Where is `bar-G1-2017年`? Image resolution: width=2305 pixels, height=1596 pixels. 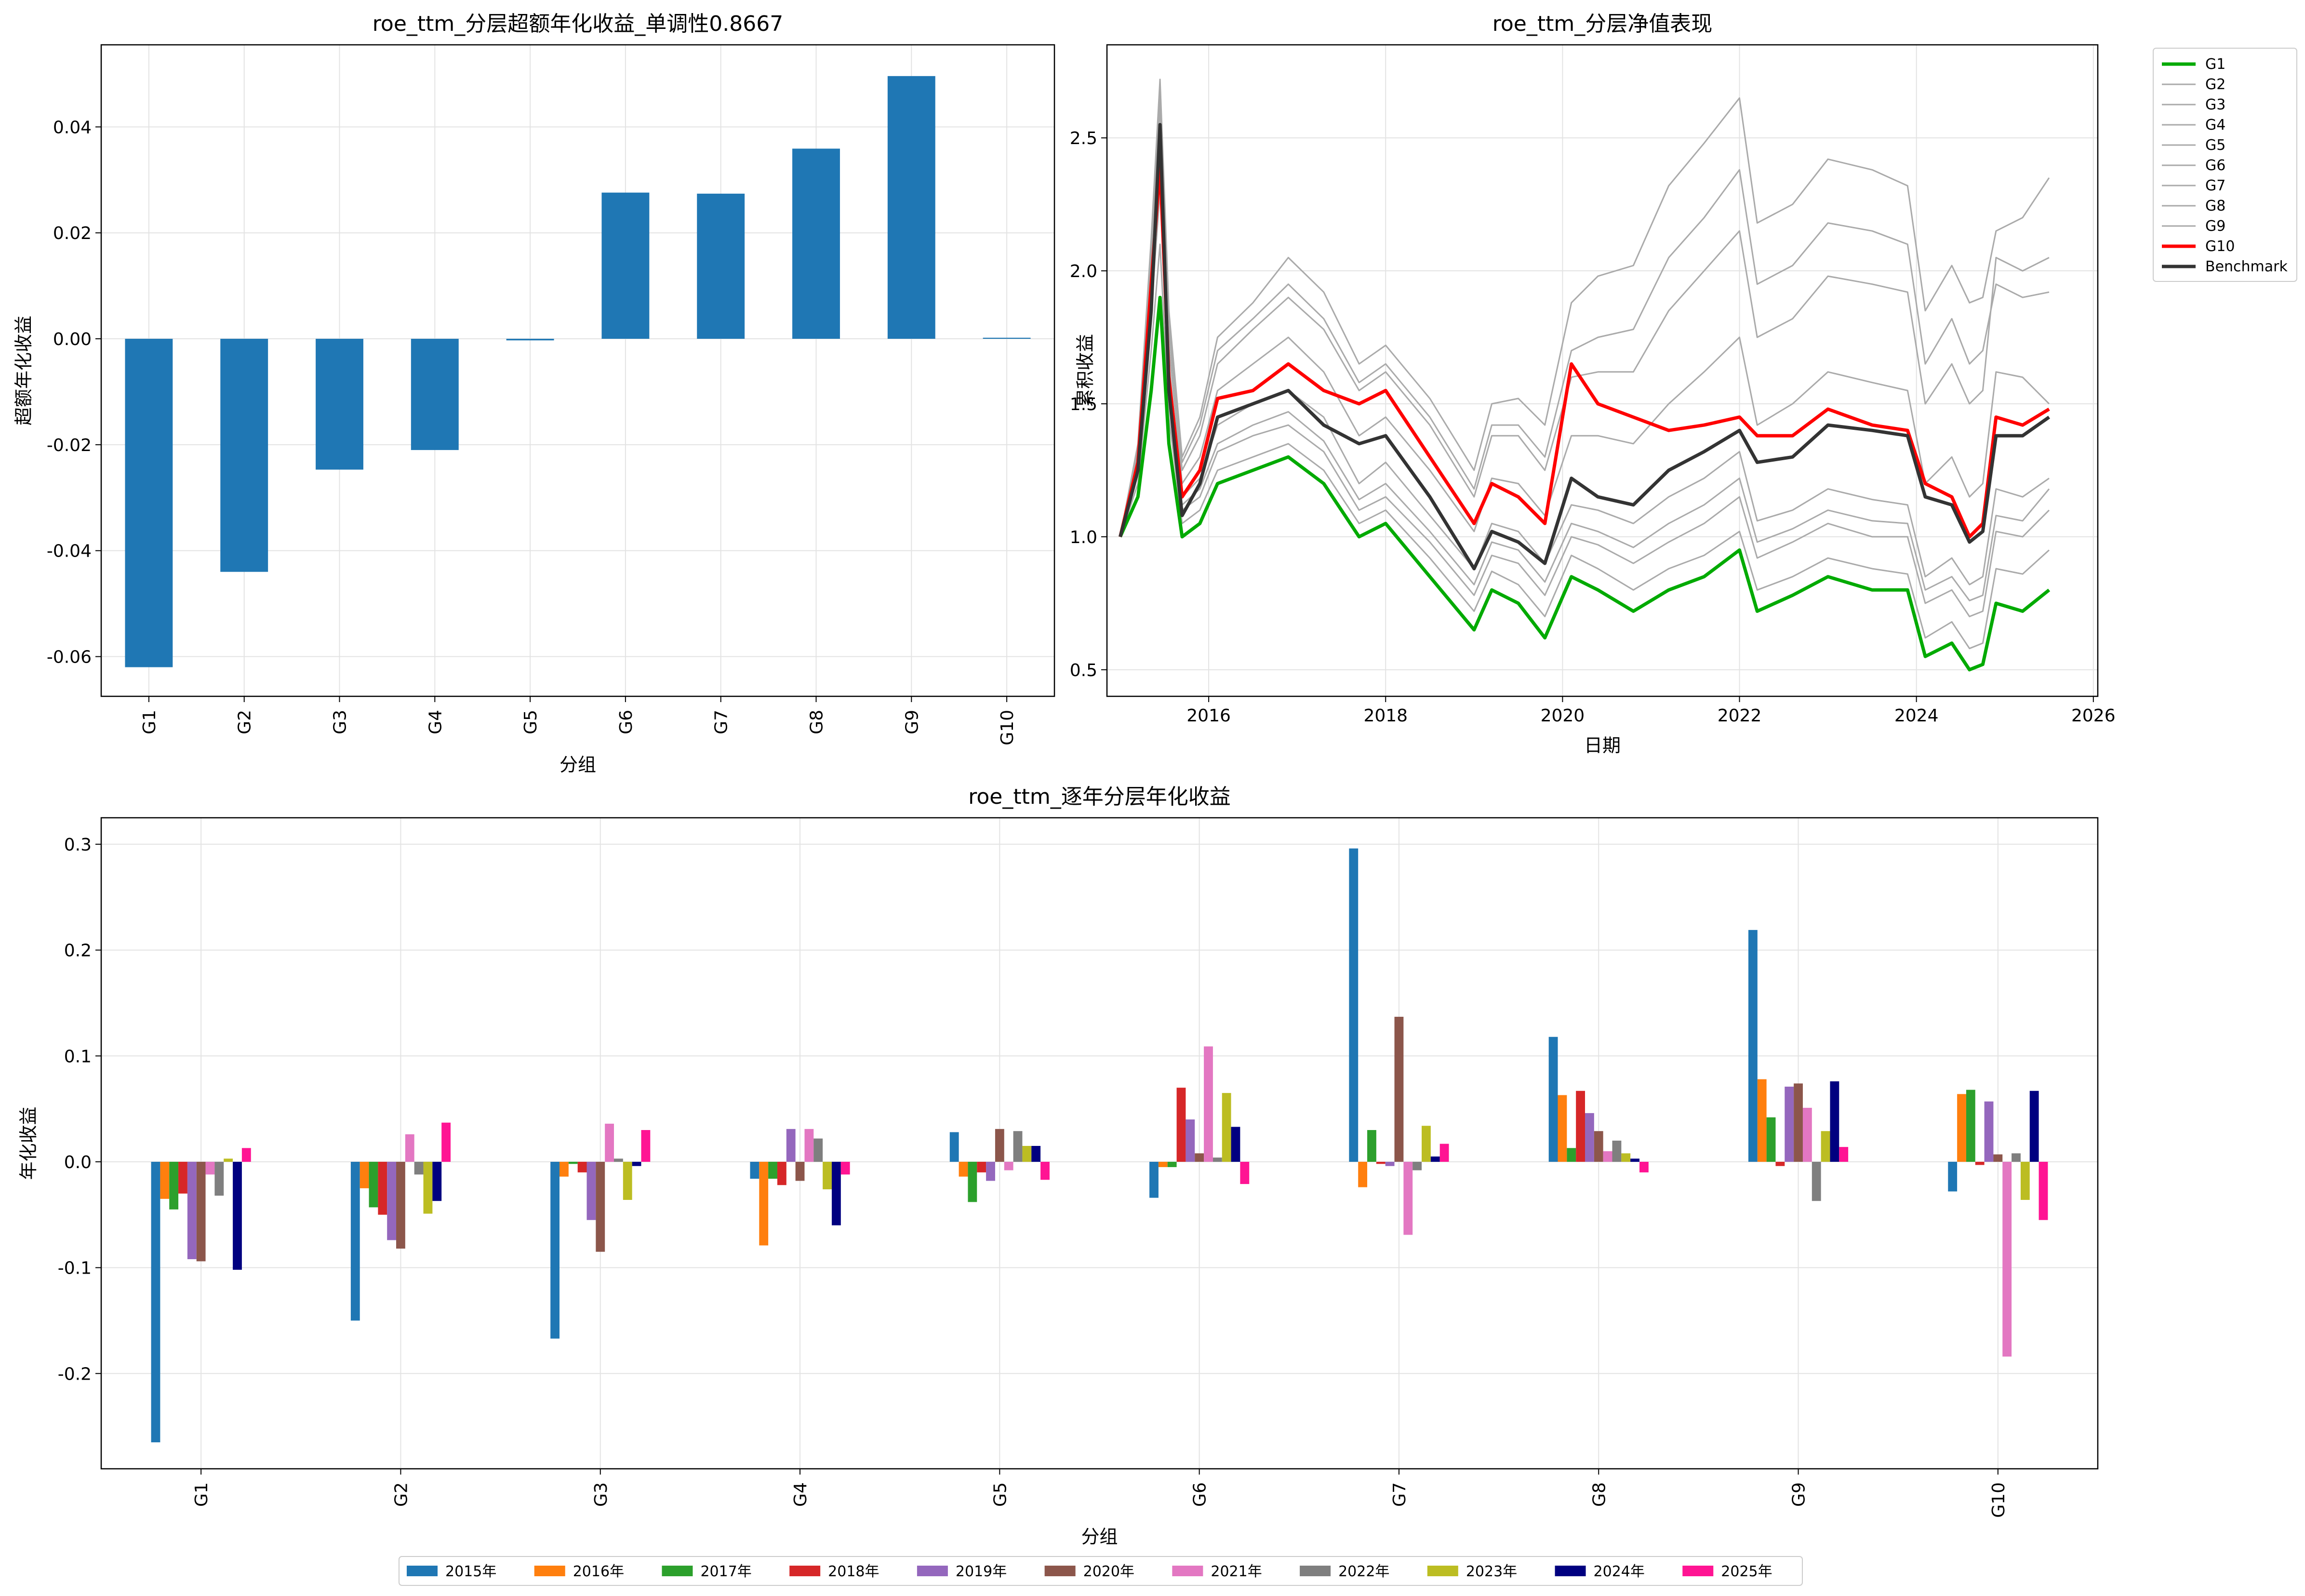
bar-G1-2017年 is located at coordinates (174, 1185).